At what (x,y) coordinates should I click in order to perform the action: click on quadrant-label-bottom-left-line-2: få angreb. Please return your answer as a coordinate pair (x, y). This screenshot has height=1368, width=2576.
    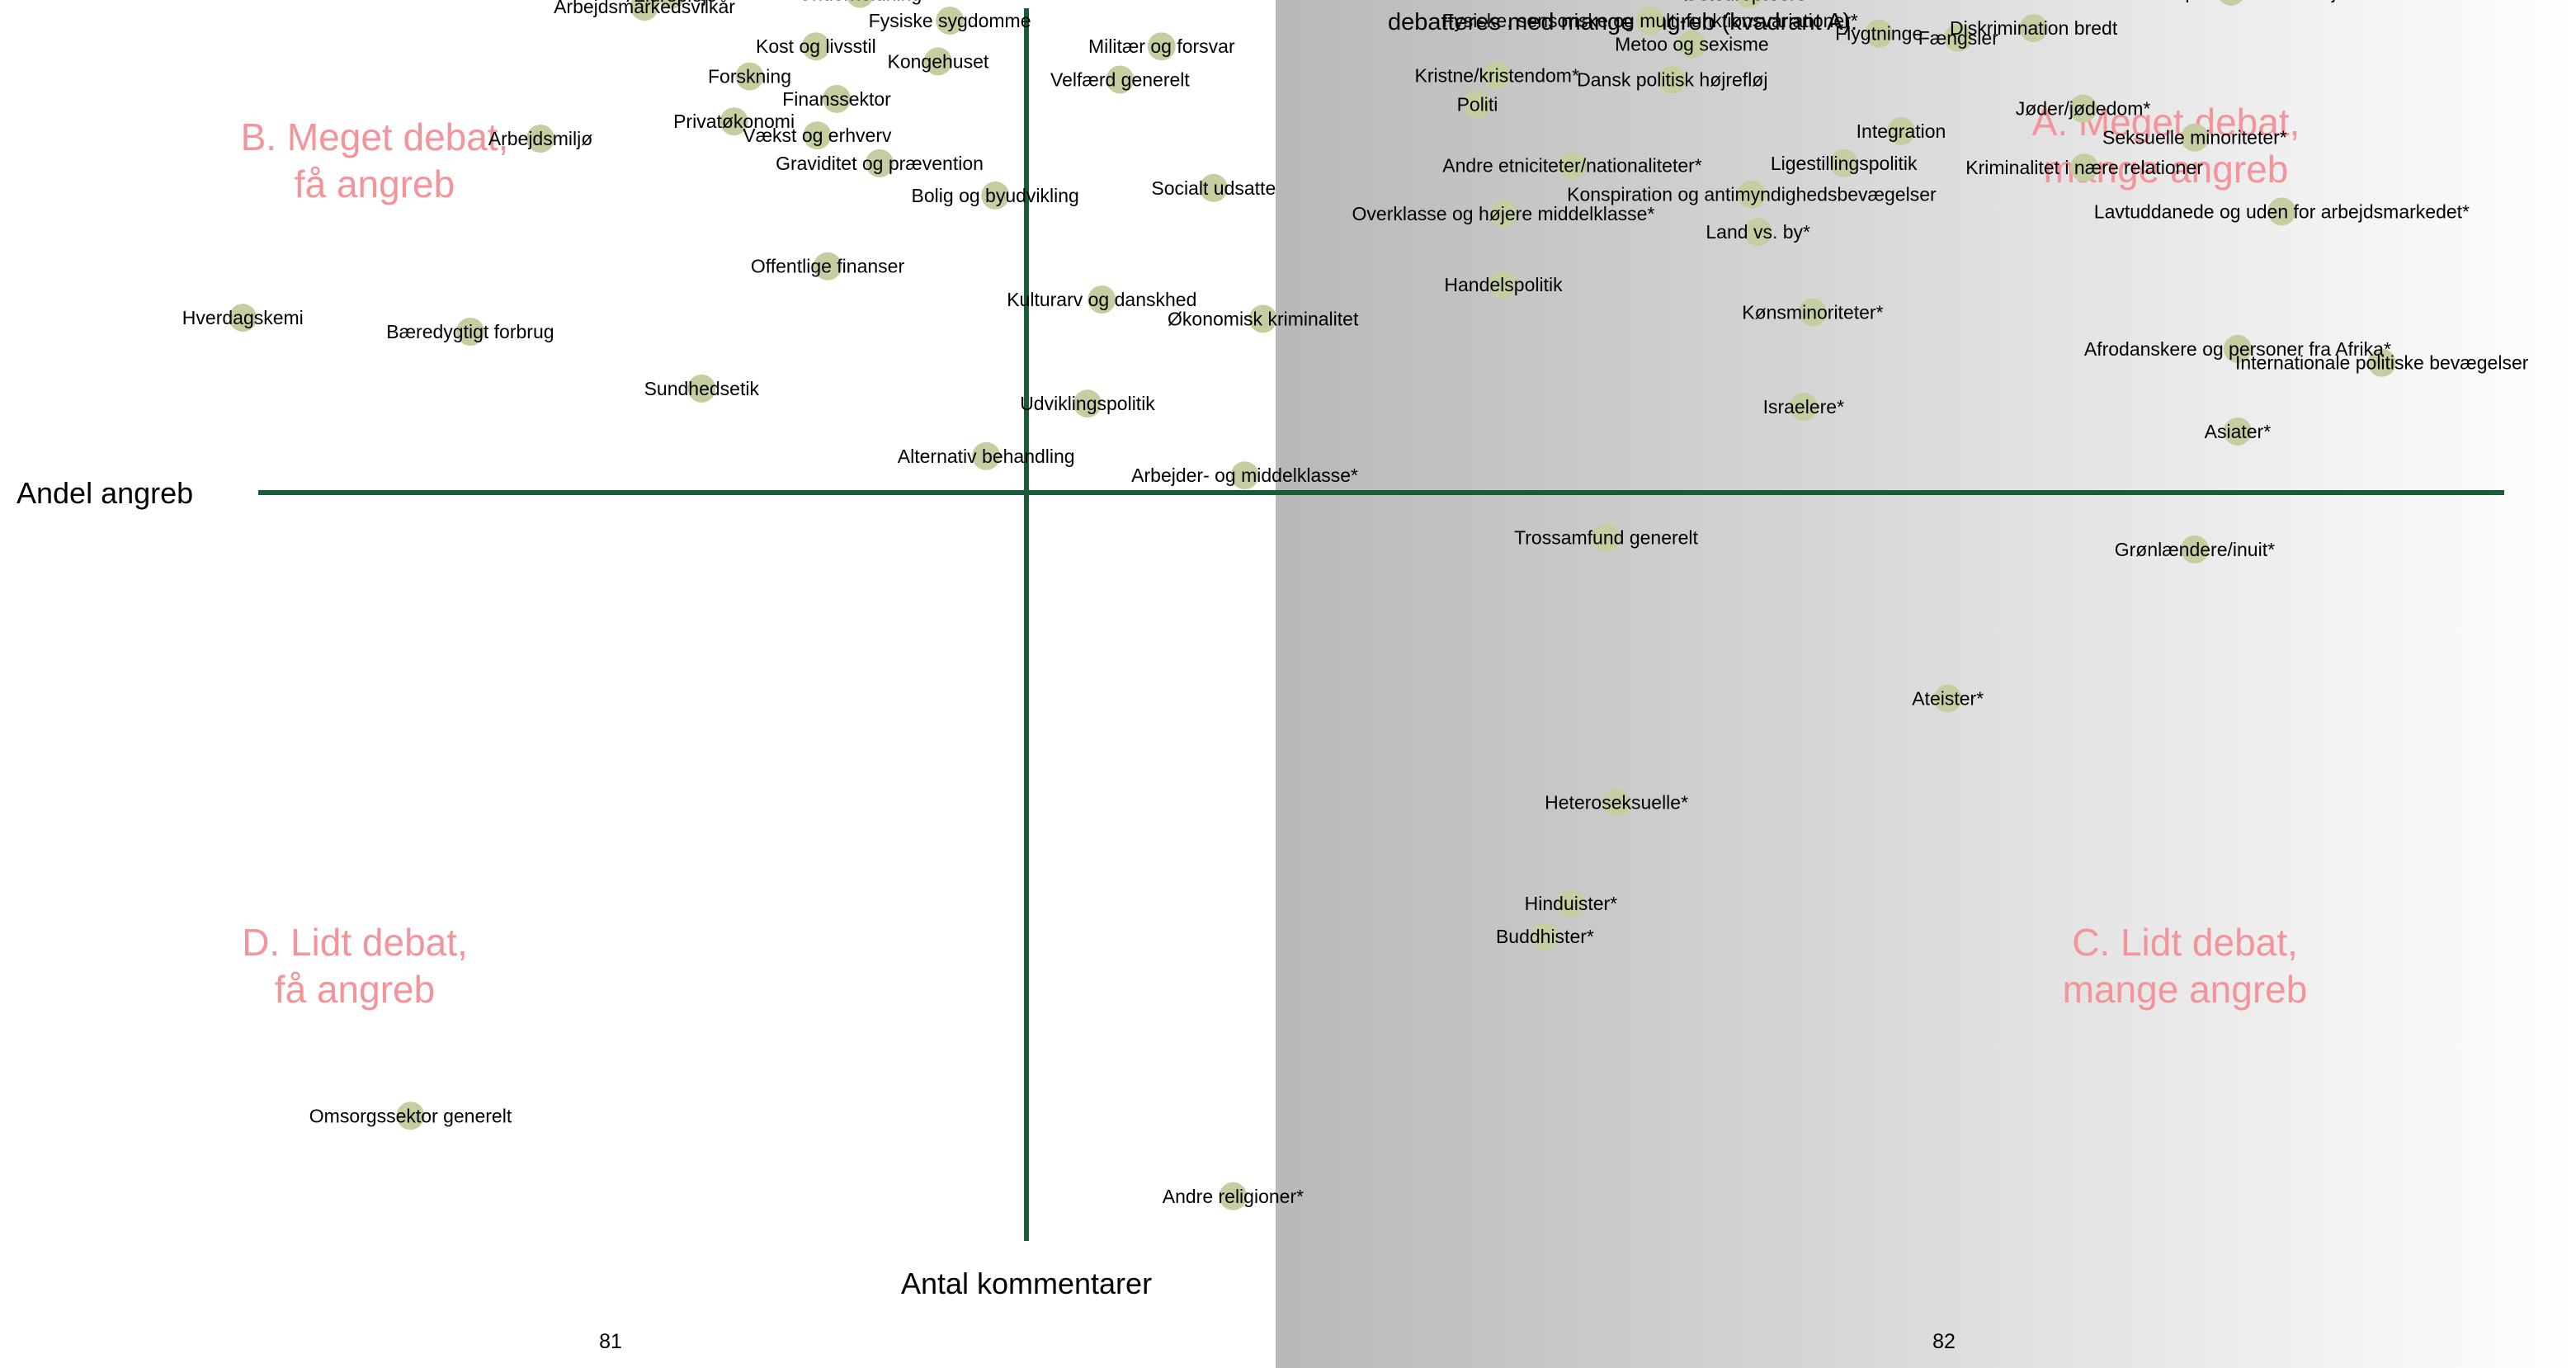
    Looking at the image, I should click on (355, 990).